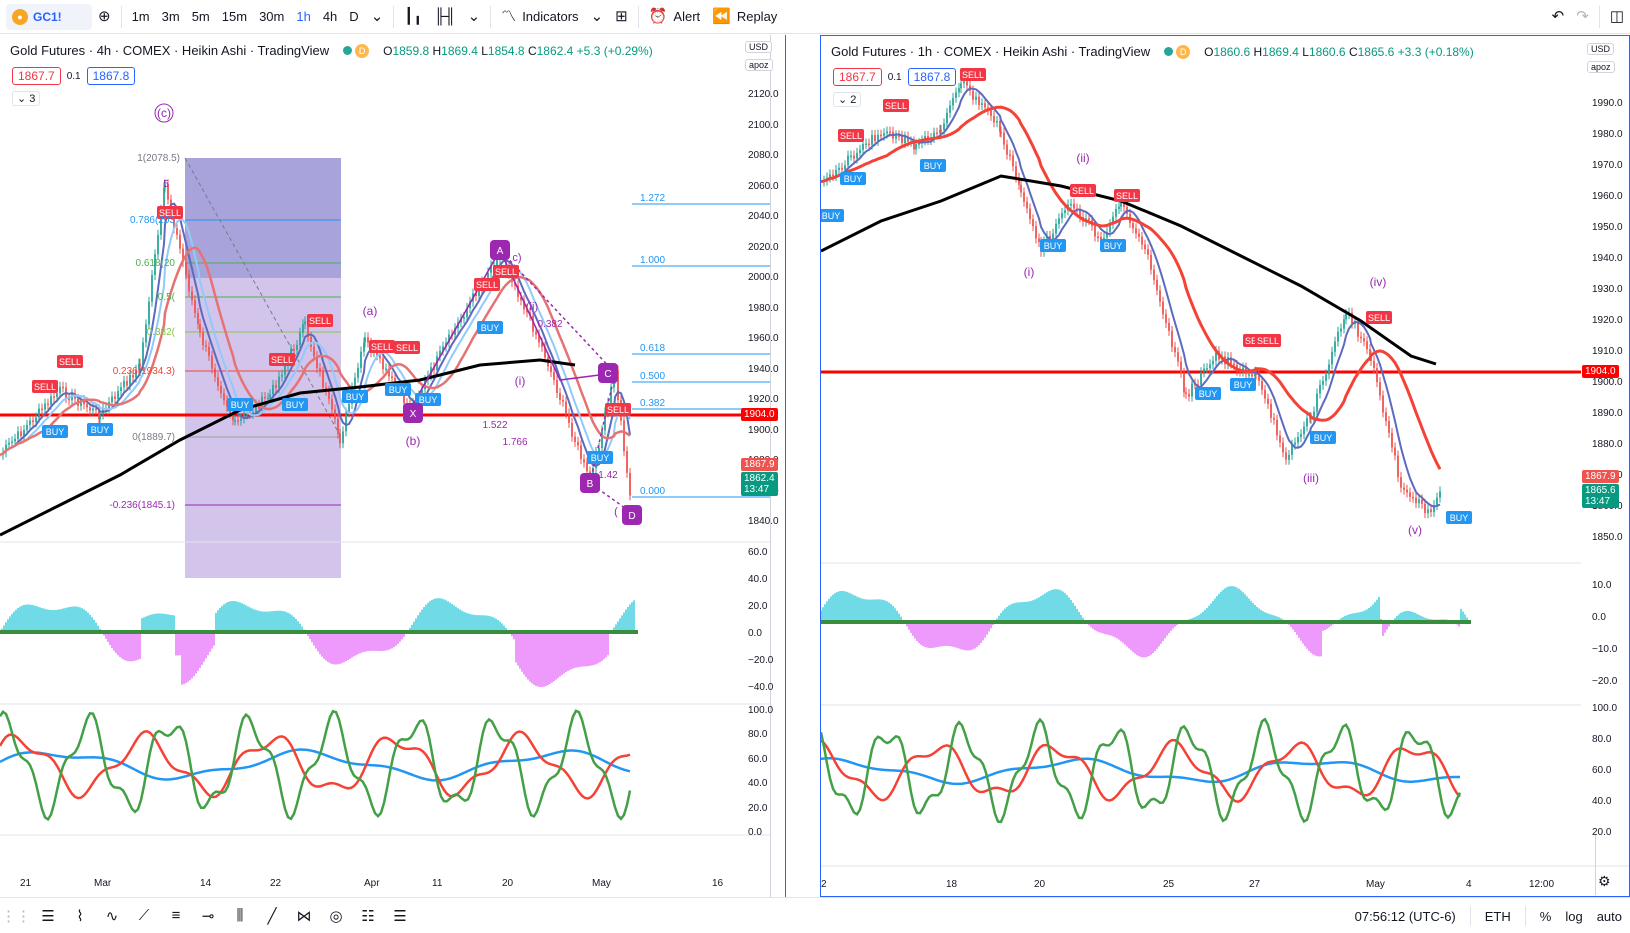 The image size is (1630, 933). What do you see at coordinates (240, 915) in the screenshot?
I see `bars-icon: ⫼` at bounding box center [240, 915].